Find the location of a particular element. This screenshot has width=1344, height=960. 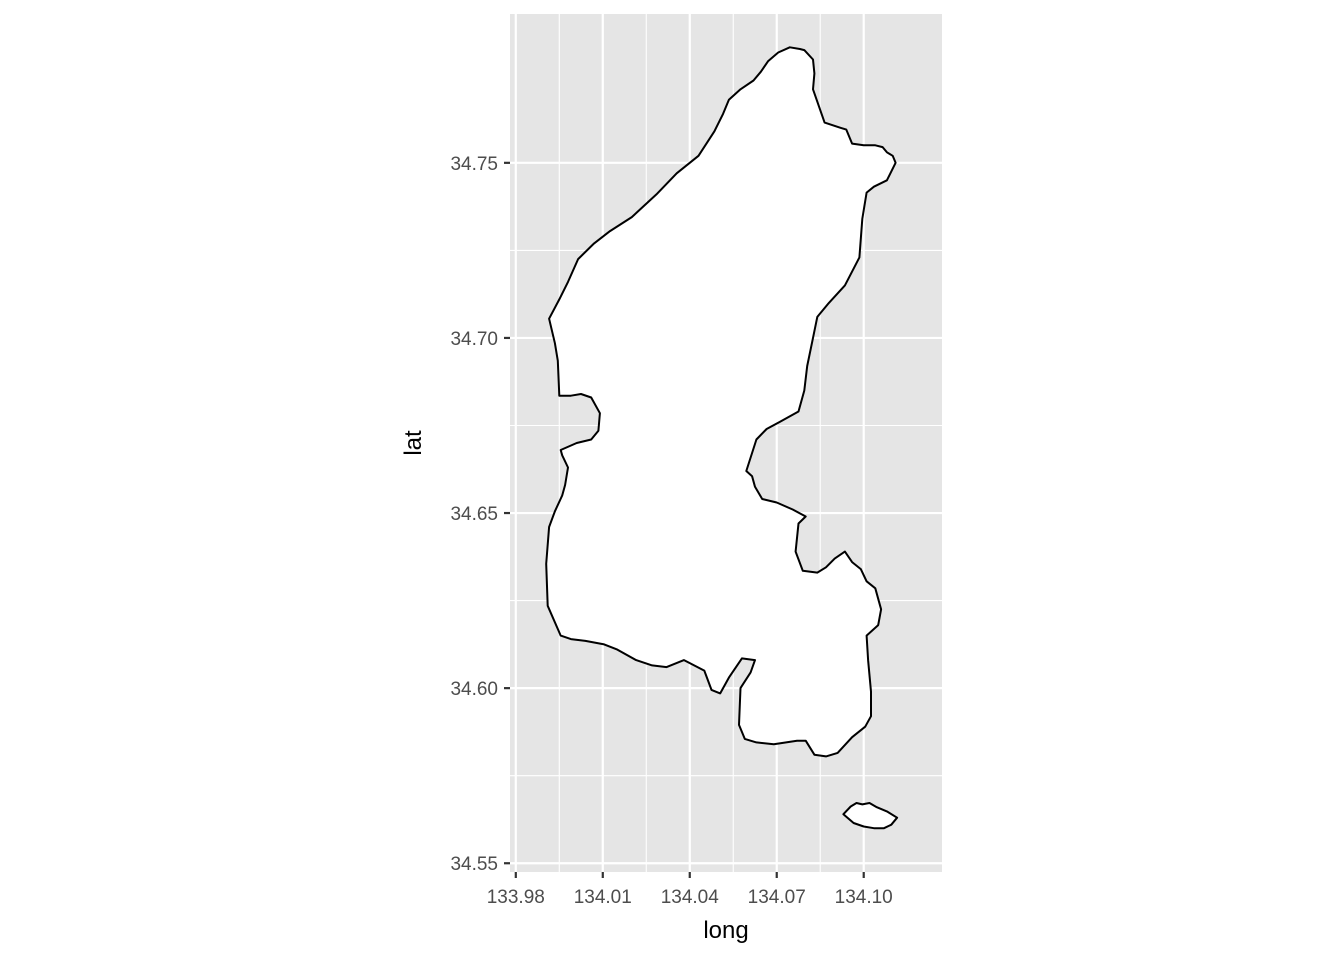

x-axis: 133.98 134.01 134.04 134.07 134.10 is located at coordinates (690, 890).